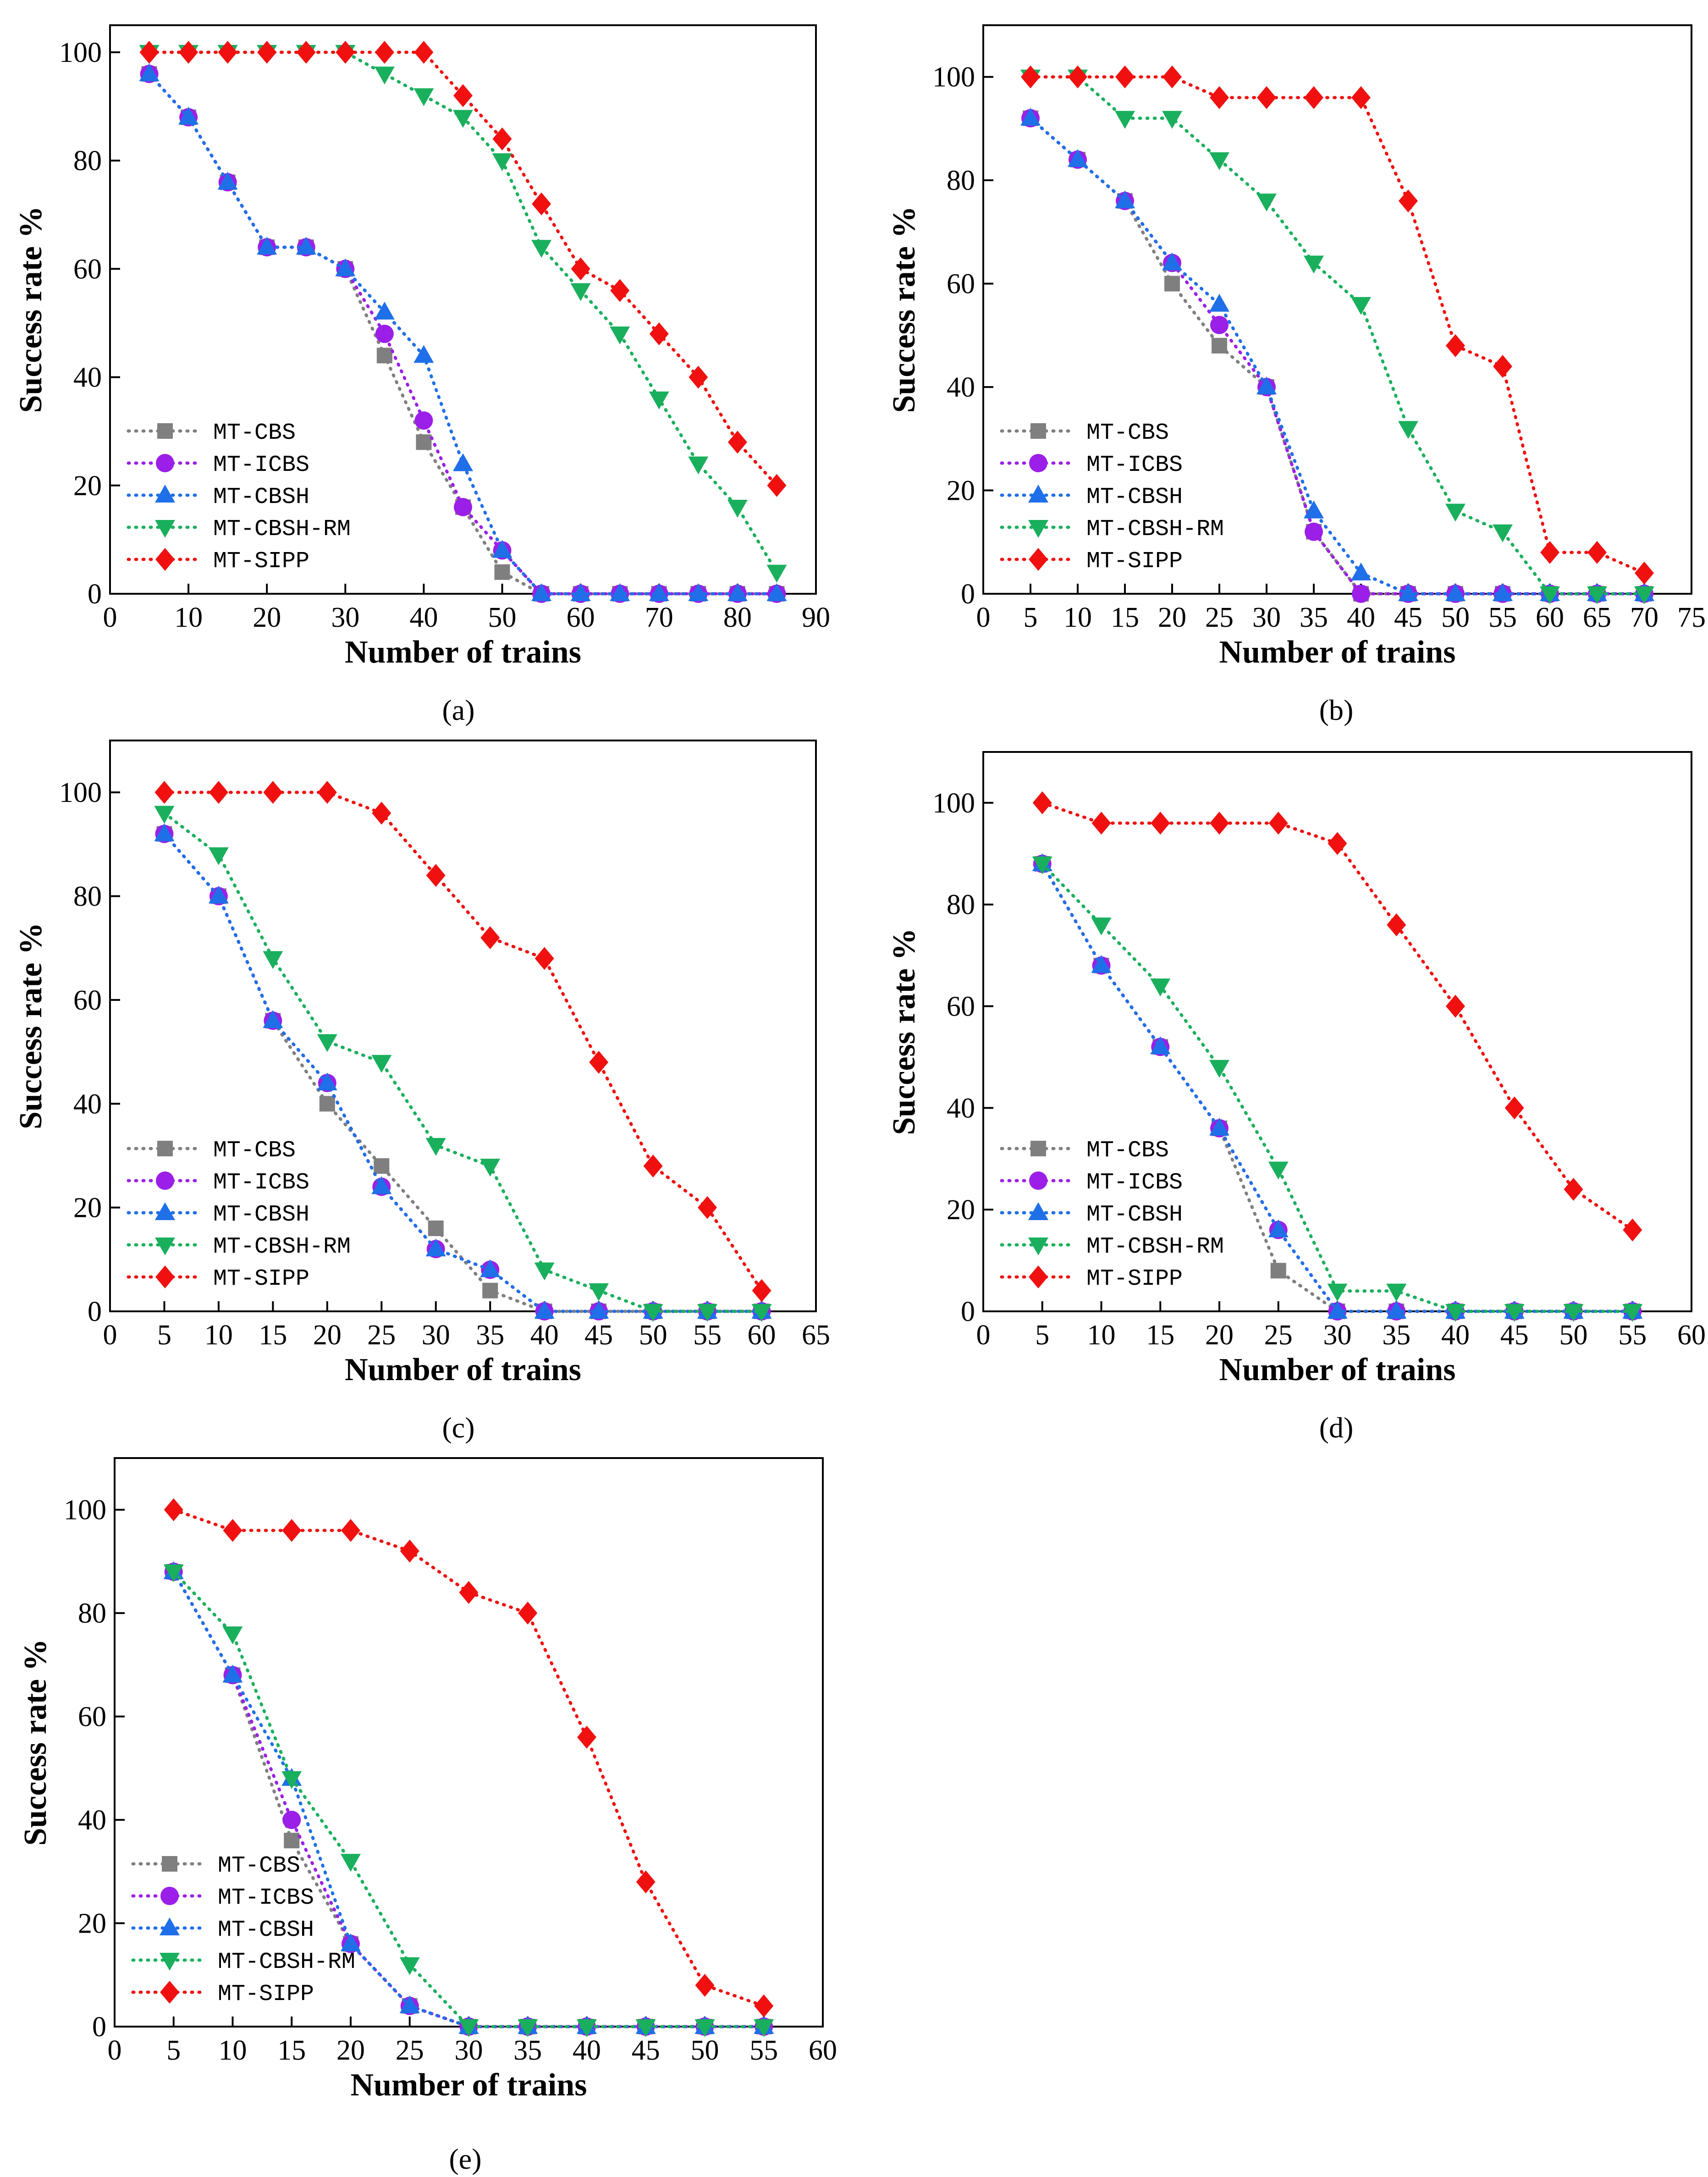 The image size is (1708, 2177). I want to click on x-tick-label: 40, so click(1455, 1335).